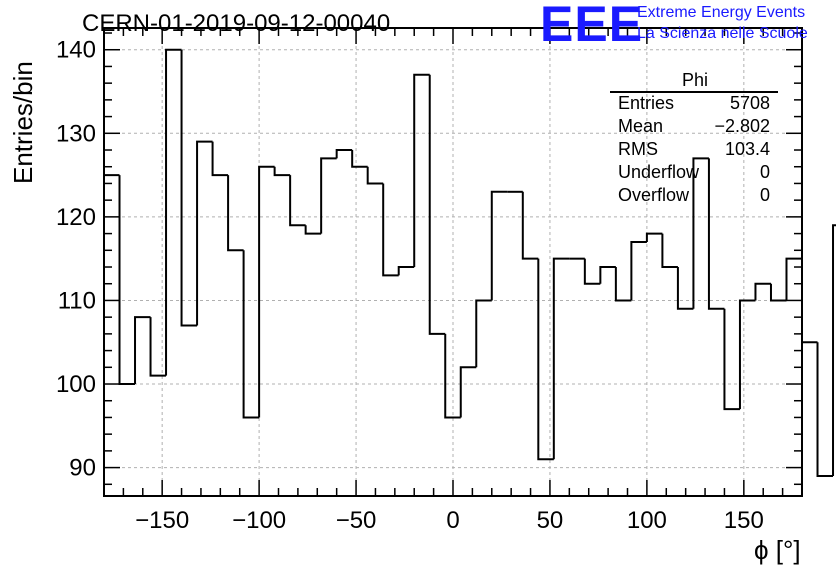 This screenshot has height=572, width=836. Describe the element at coordinates (694, 126) in the screenshot. I see `stats-row-mean: Mean −2.802` at that location.